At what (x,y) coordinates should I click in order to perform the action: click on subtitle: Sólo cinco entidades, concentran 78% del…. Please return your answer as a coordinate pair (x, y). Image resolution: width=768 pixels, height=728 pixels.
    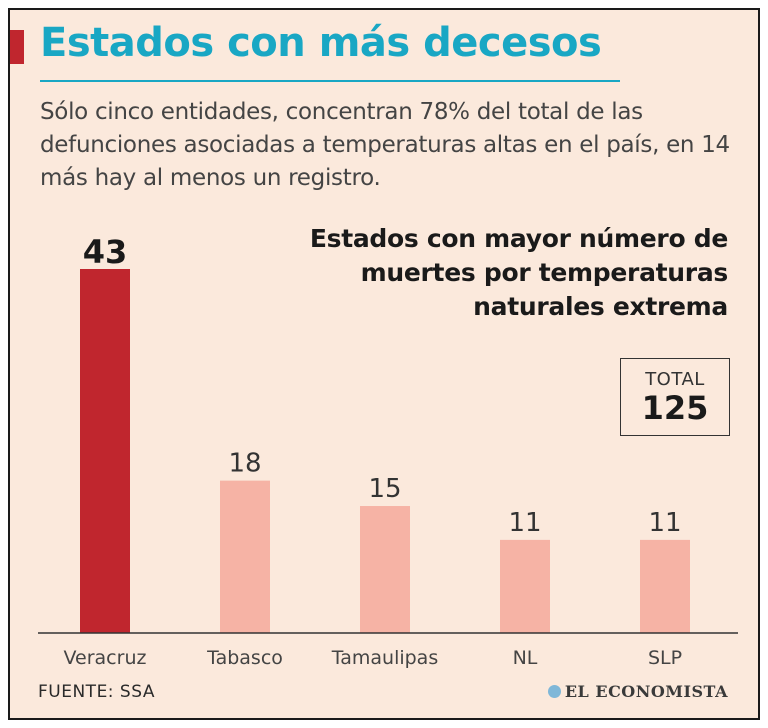
    Looking at the image, I should click on (385, 145).